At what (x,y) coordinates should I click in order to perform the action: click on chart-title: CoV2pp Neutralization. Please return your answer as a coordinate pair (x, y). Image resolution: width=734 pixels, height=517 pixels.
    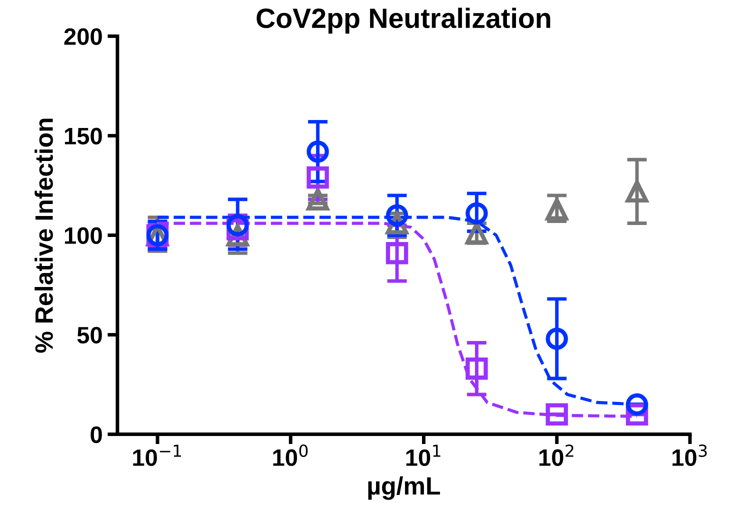
    Looking at the image, I should click on (403, 21).